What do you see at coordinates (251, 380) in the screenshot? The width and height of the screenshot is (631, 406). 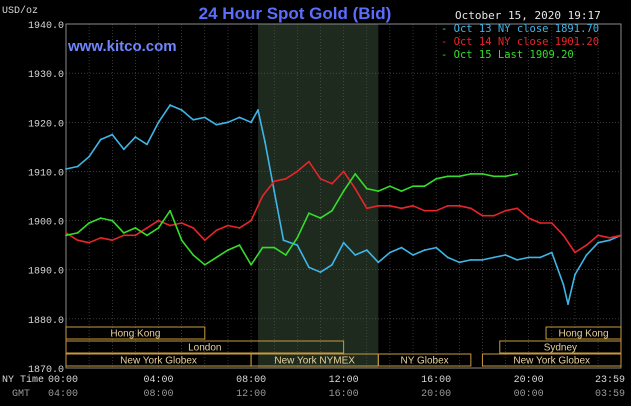 I see `x-tick-label: 08:00` at bounding box center [251, 380].